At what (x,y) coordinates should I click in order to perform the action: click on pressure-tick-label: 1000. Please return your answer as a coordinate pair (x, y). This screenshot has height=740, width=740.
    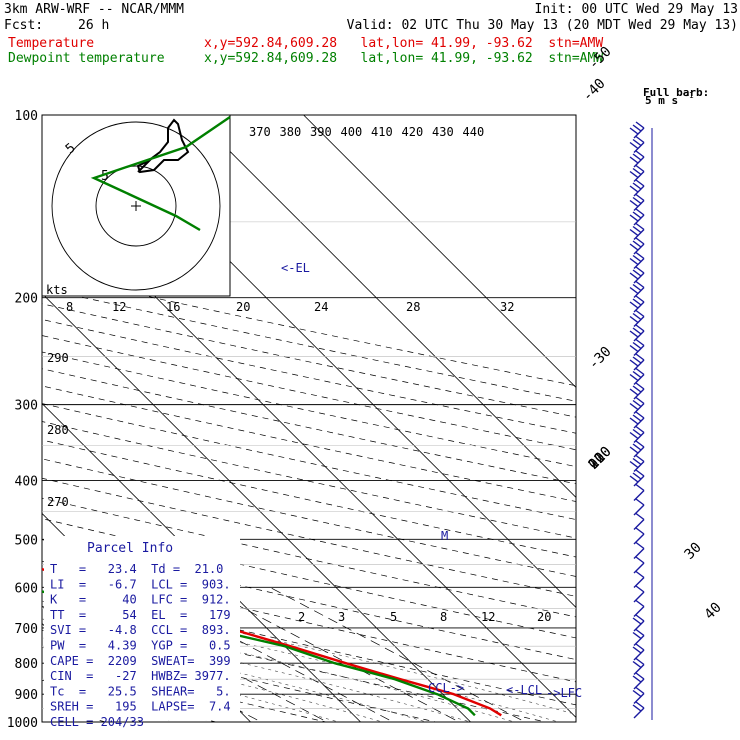
    Looking at the image, I should click on (22, 723).